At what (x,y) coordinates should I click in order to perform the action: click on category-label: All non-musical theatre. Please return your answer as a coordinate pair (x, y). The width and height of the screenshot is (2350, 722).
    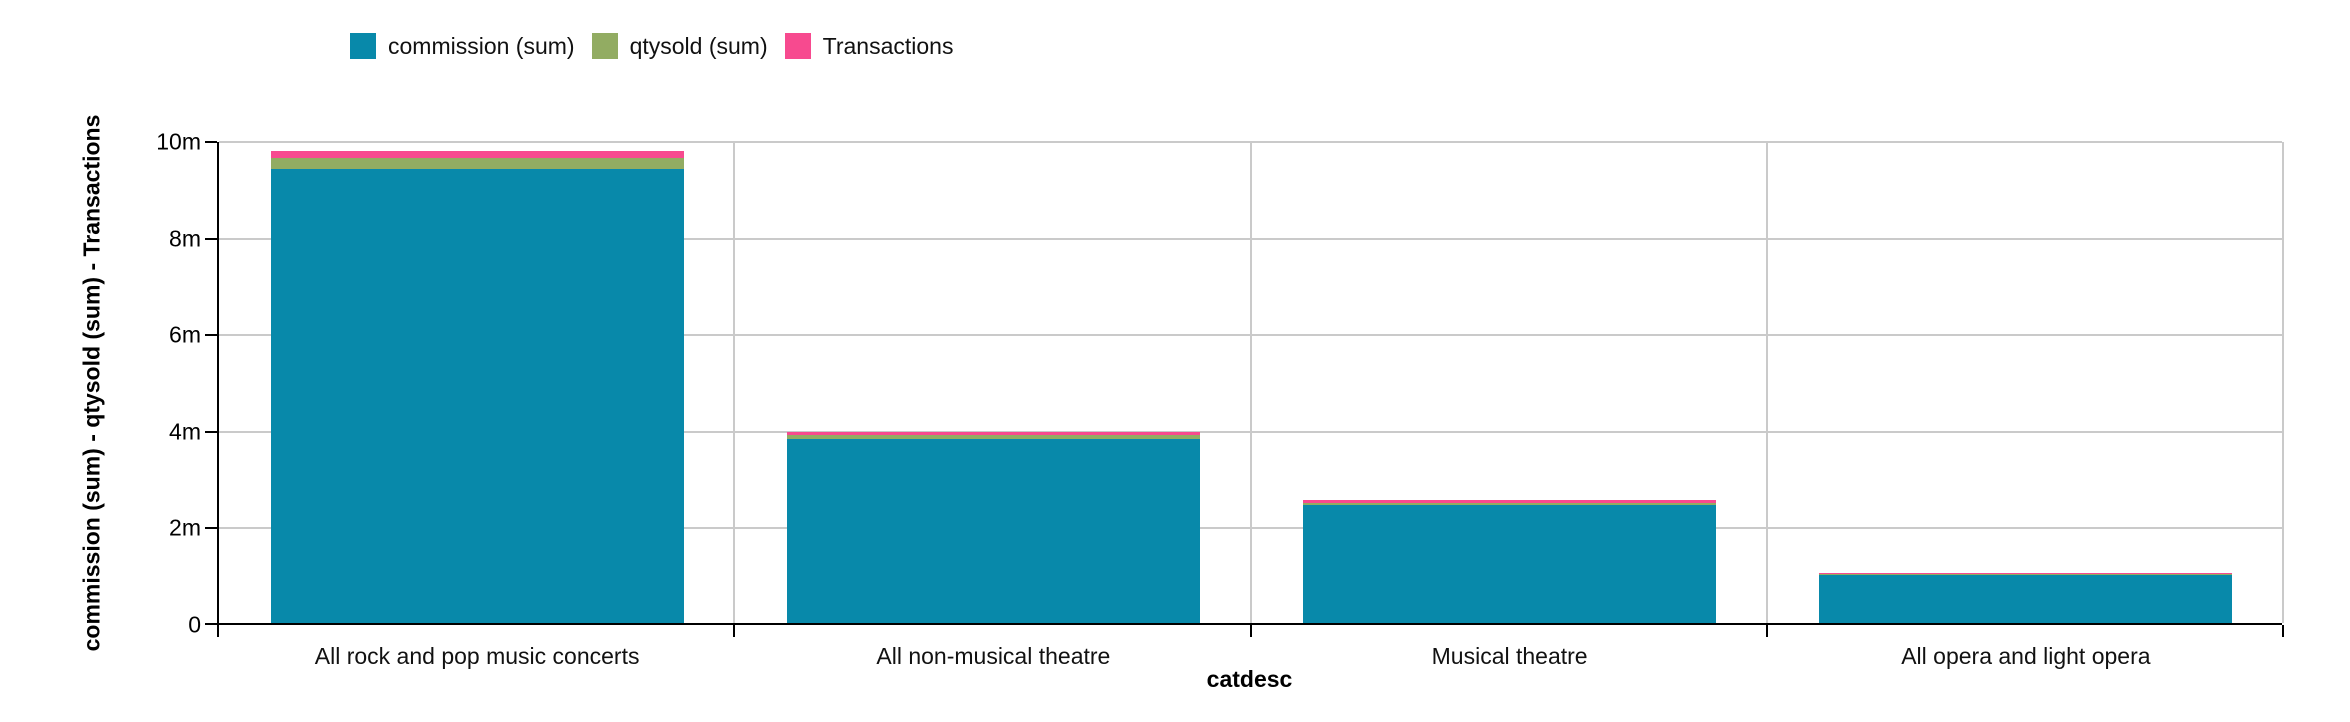
    Looking at the image, I should click on (993, 656).